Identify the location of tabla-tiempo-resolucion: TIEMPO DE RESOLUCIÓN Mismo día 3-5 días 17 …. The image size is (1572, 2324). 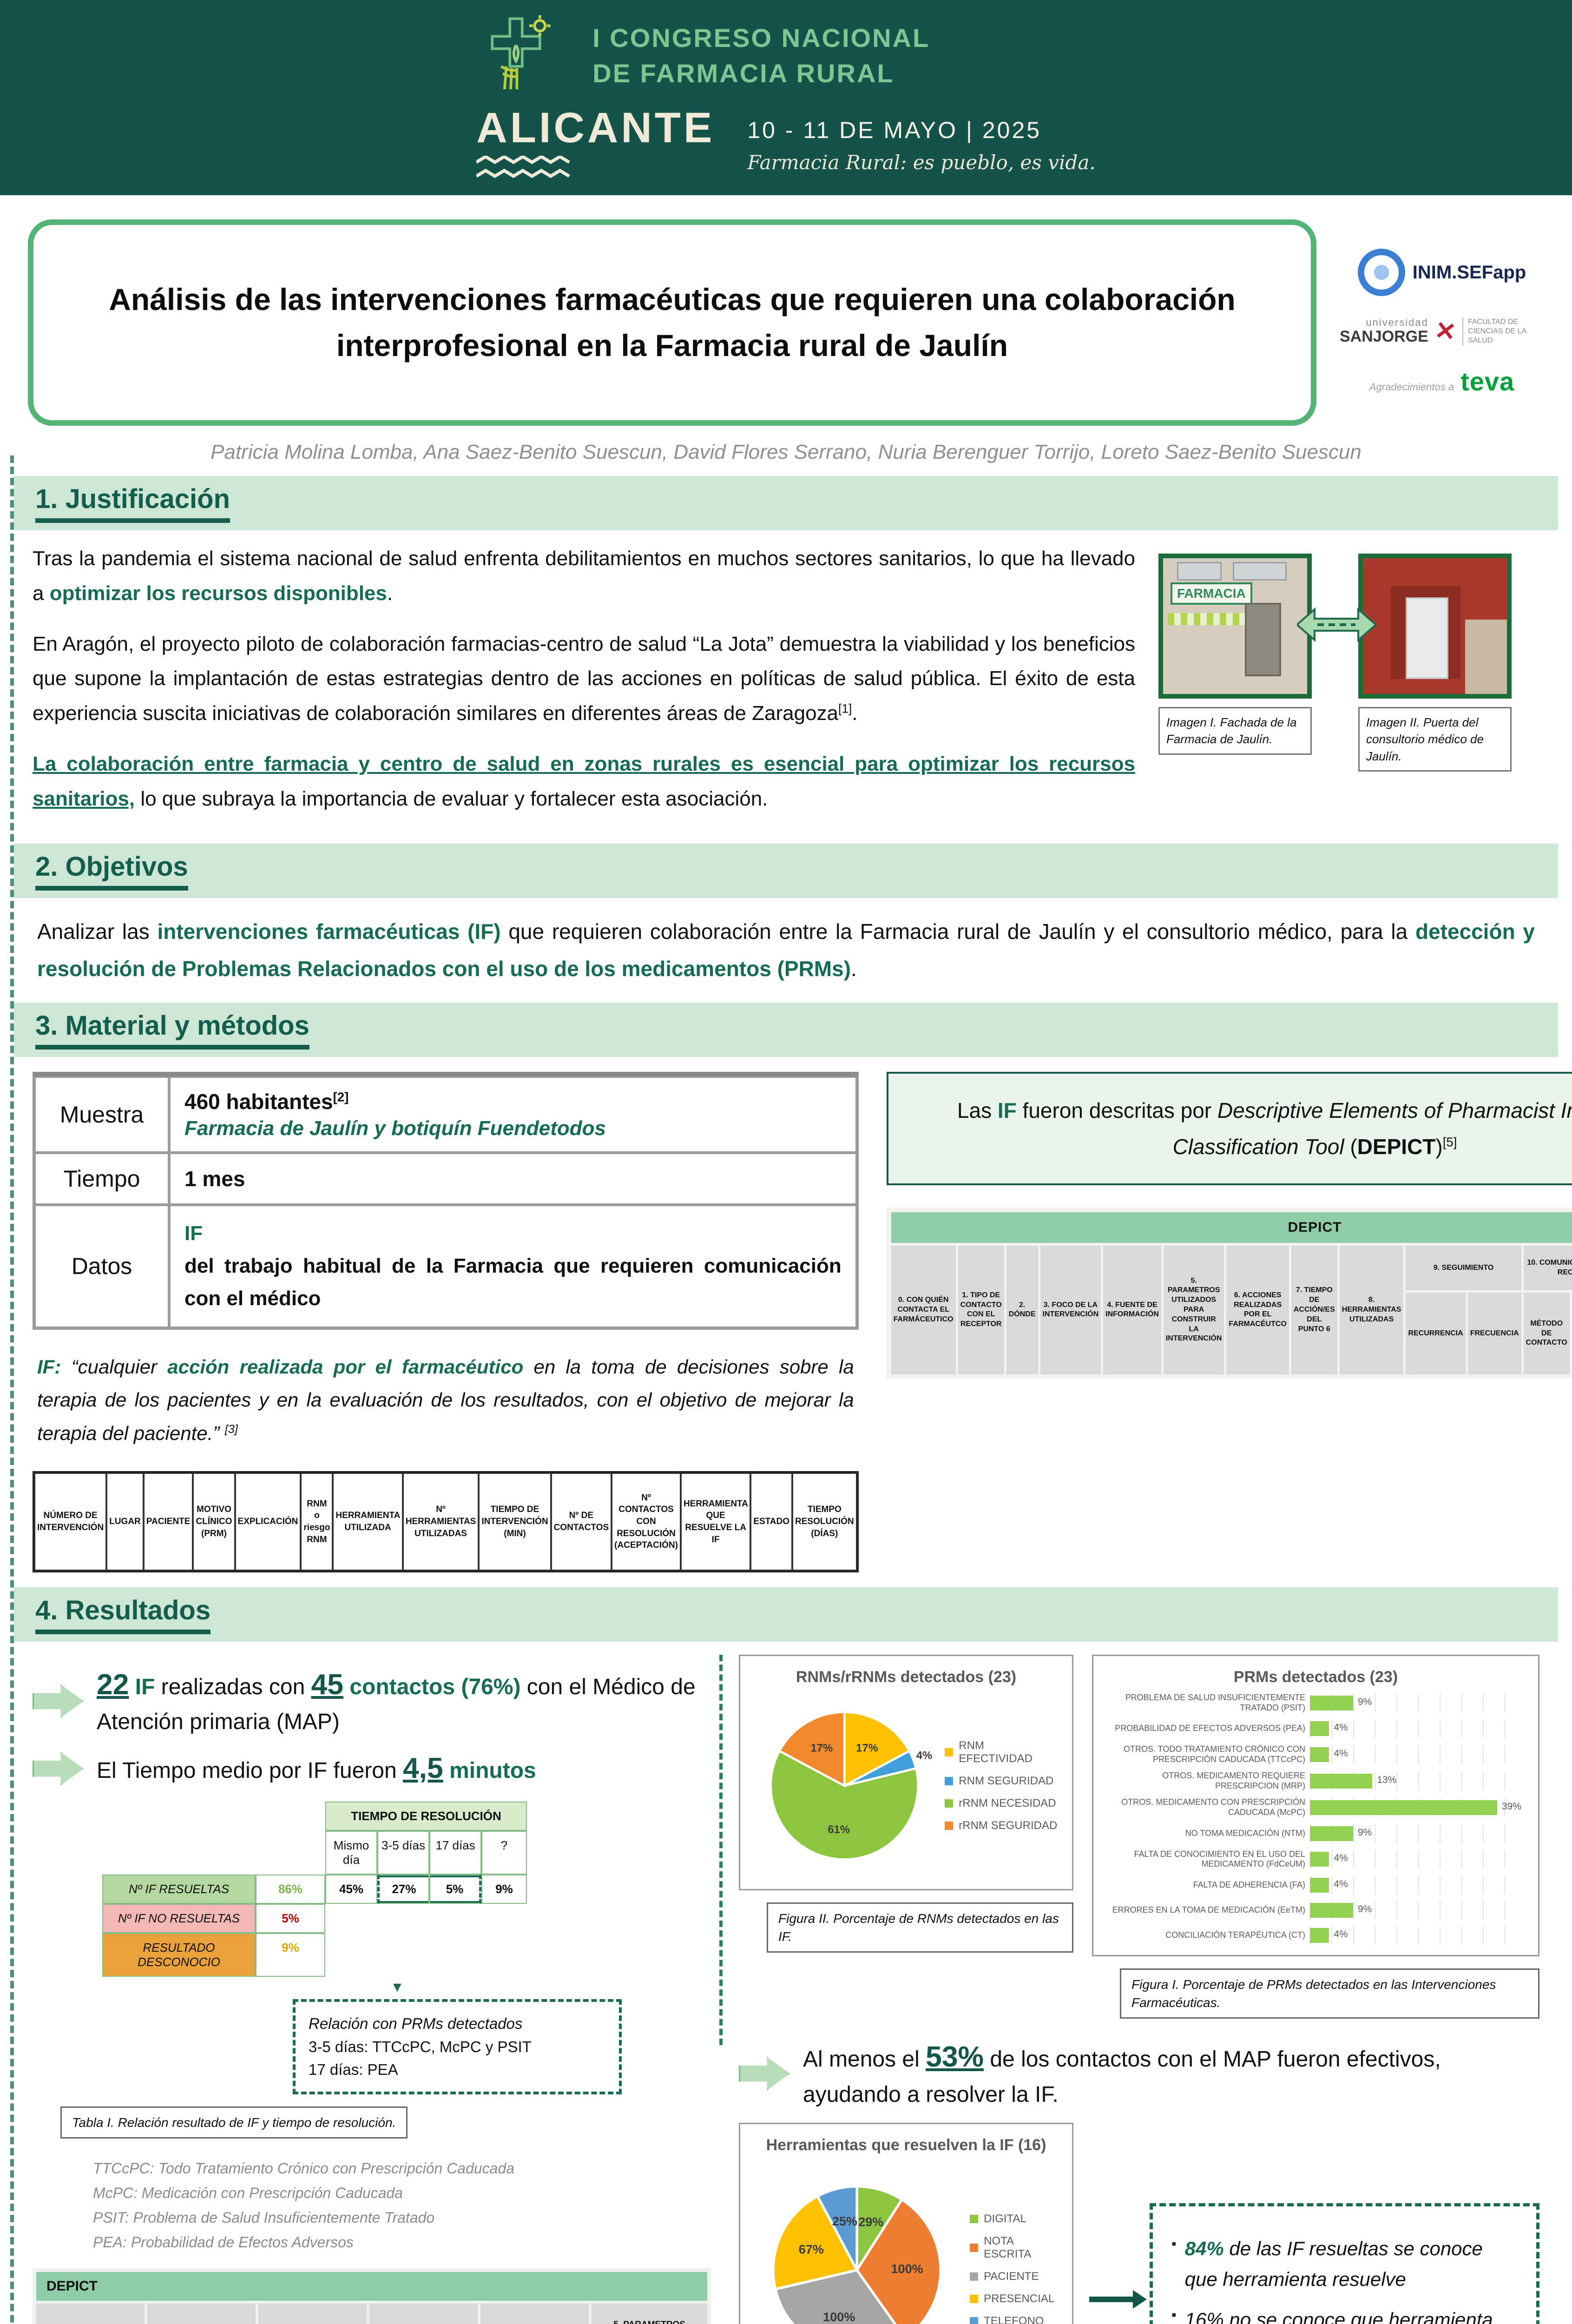
(372, 1889).